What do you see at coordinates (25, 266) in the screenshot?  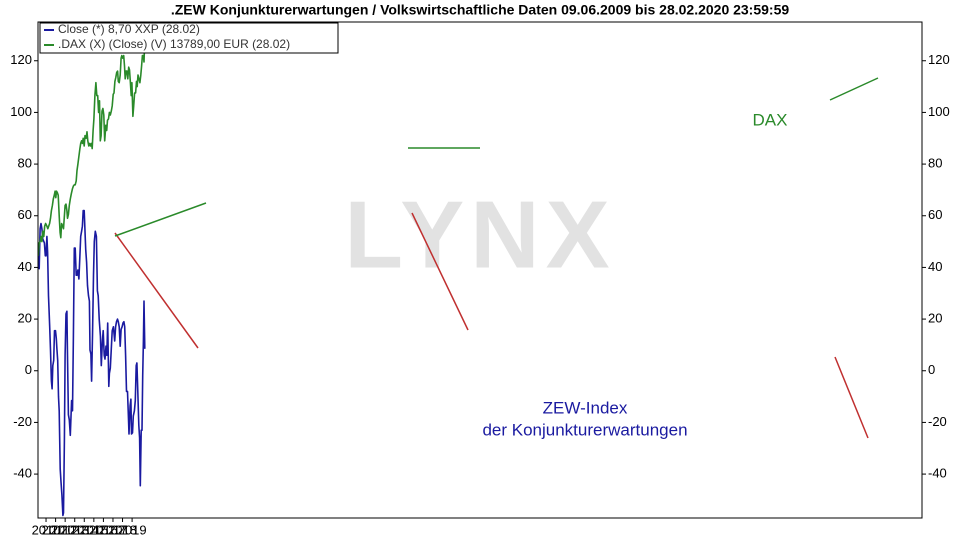 I see `y-tick-label: 40` at bounding box center [25, 266].